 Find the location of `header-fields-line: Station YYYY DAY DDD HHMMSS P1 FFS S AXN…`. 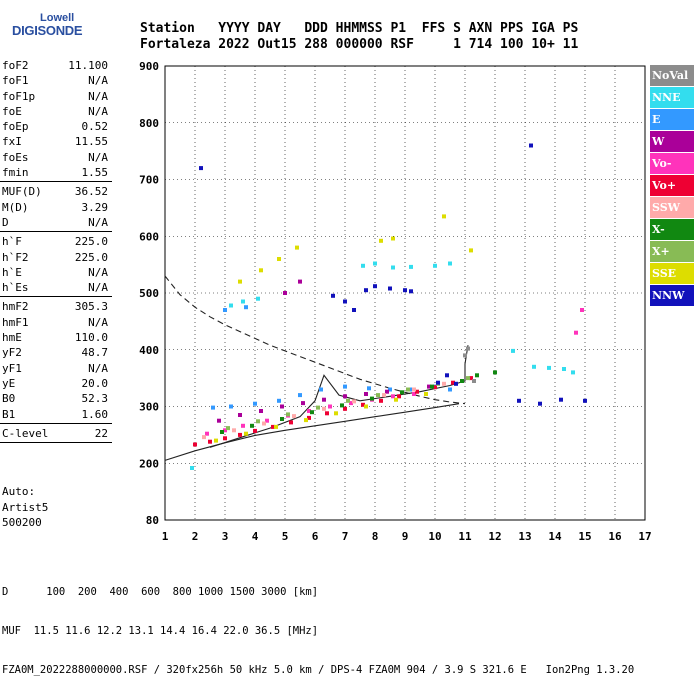

header-fields-line: Station YYYY DAY DDD HHMMSS P1 FFS S AXN… is located at coordinates (359, 28).